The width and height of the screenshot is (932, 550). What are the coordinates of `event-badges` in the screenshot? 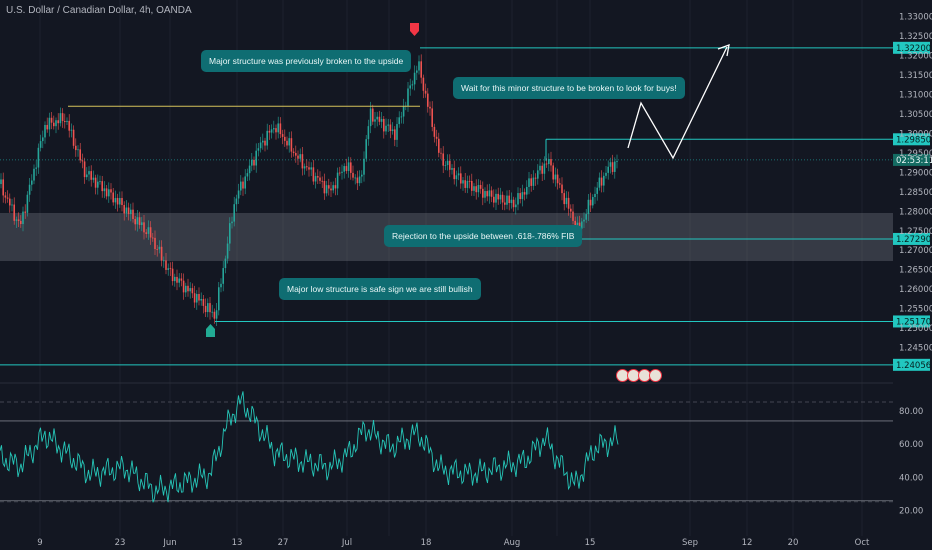 It's located at (639, 375).